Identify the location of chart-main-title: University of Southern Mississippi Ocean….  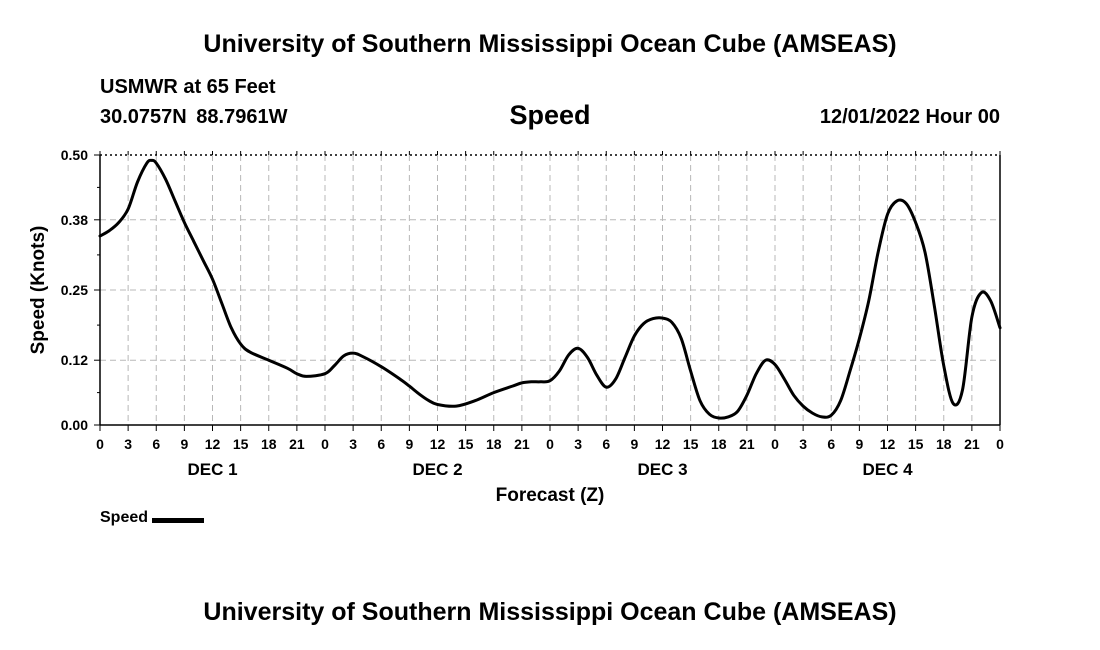
(550, 44).